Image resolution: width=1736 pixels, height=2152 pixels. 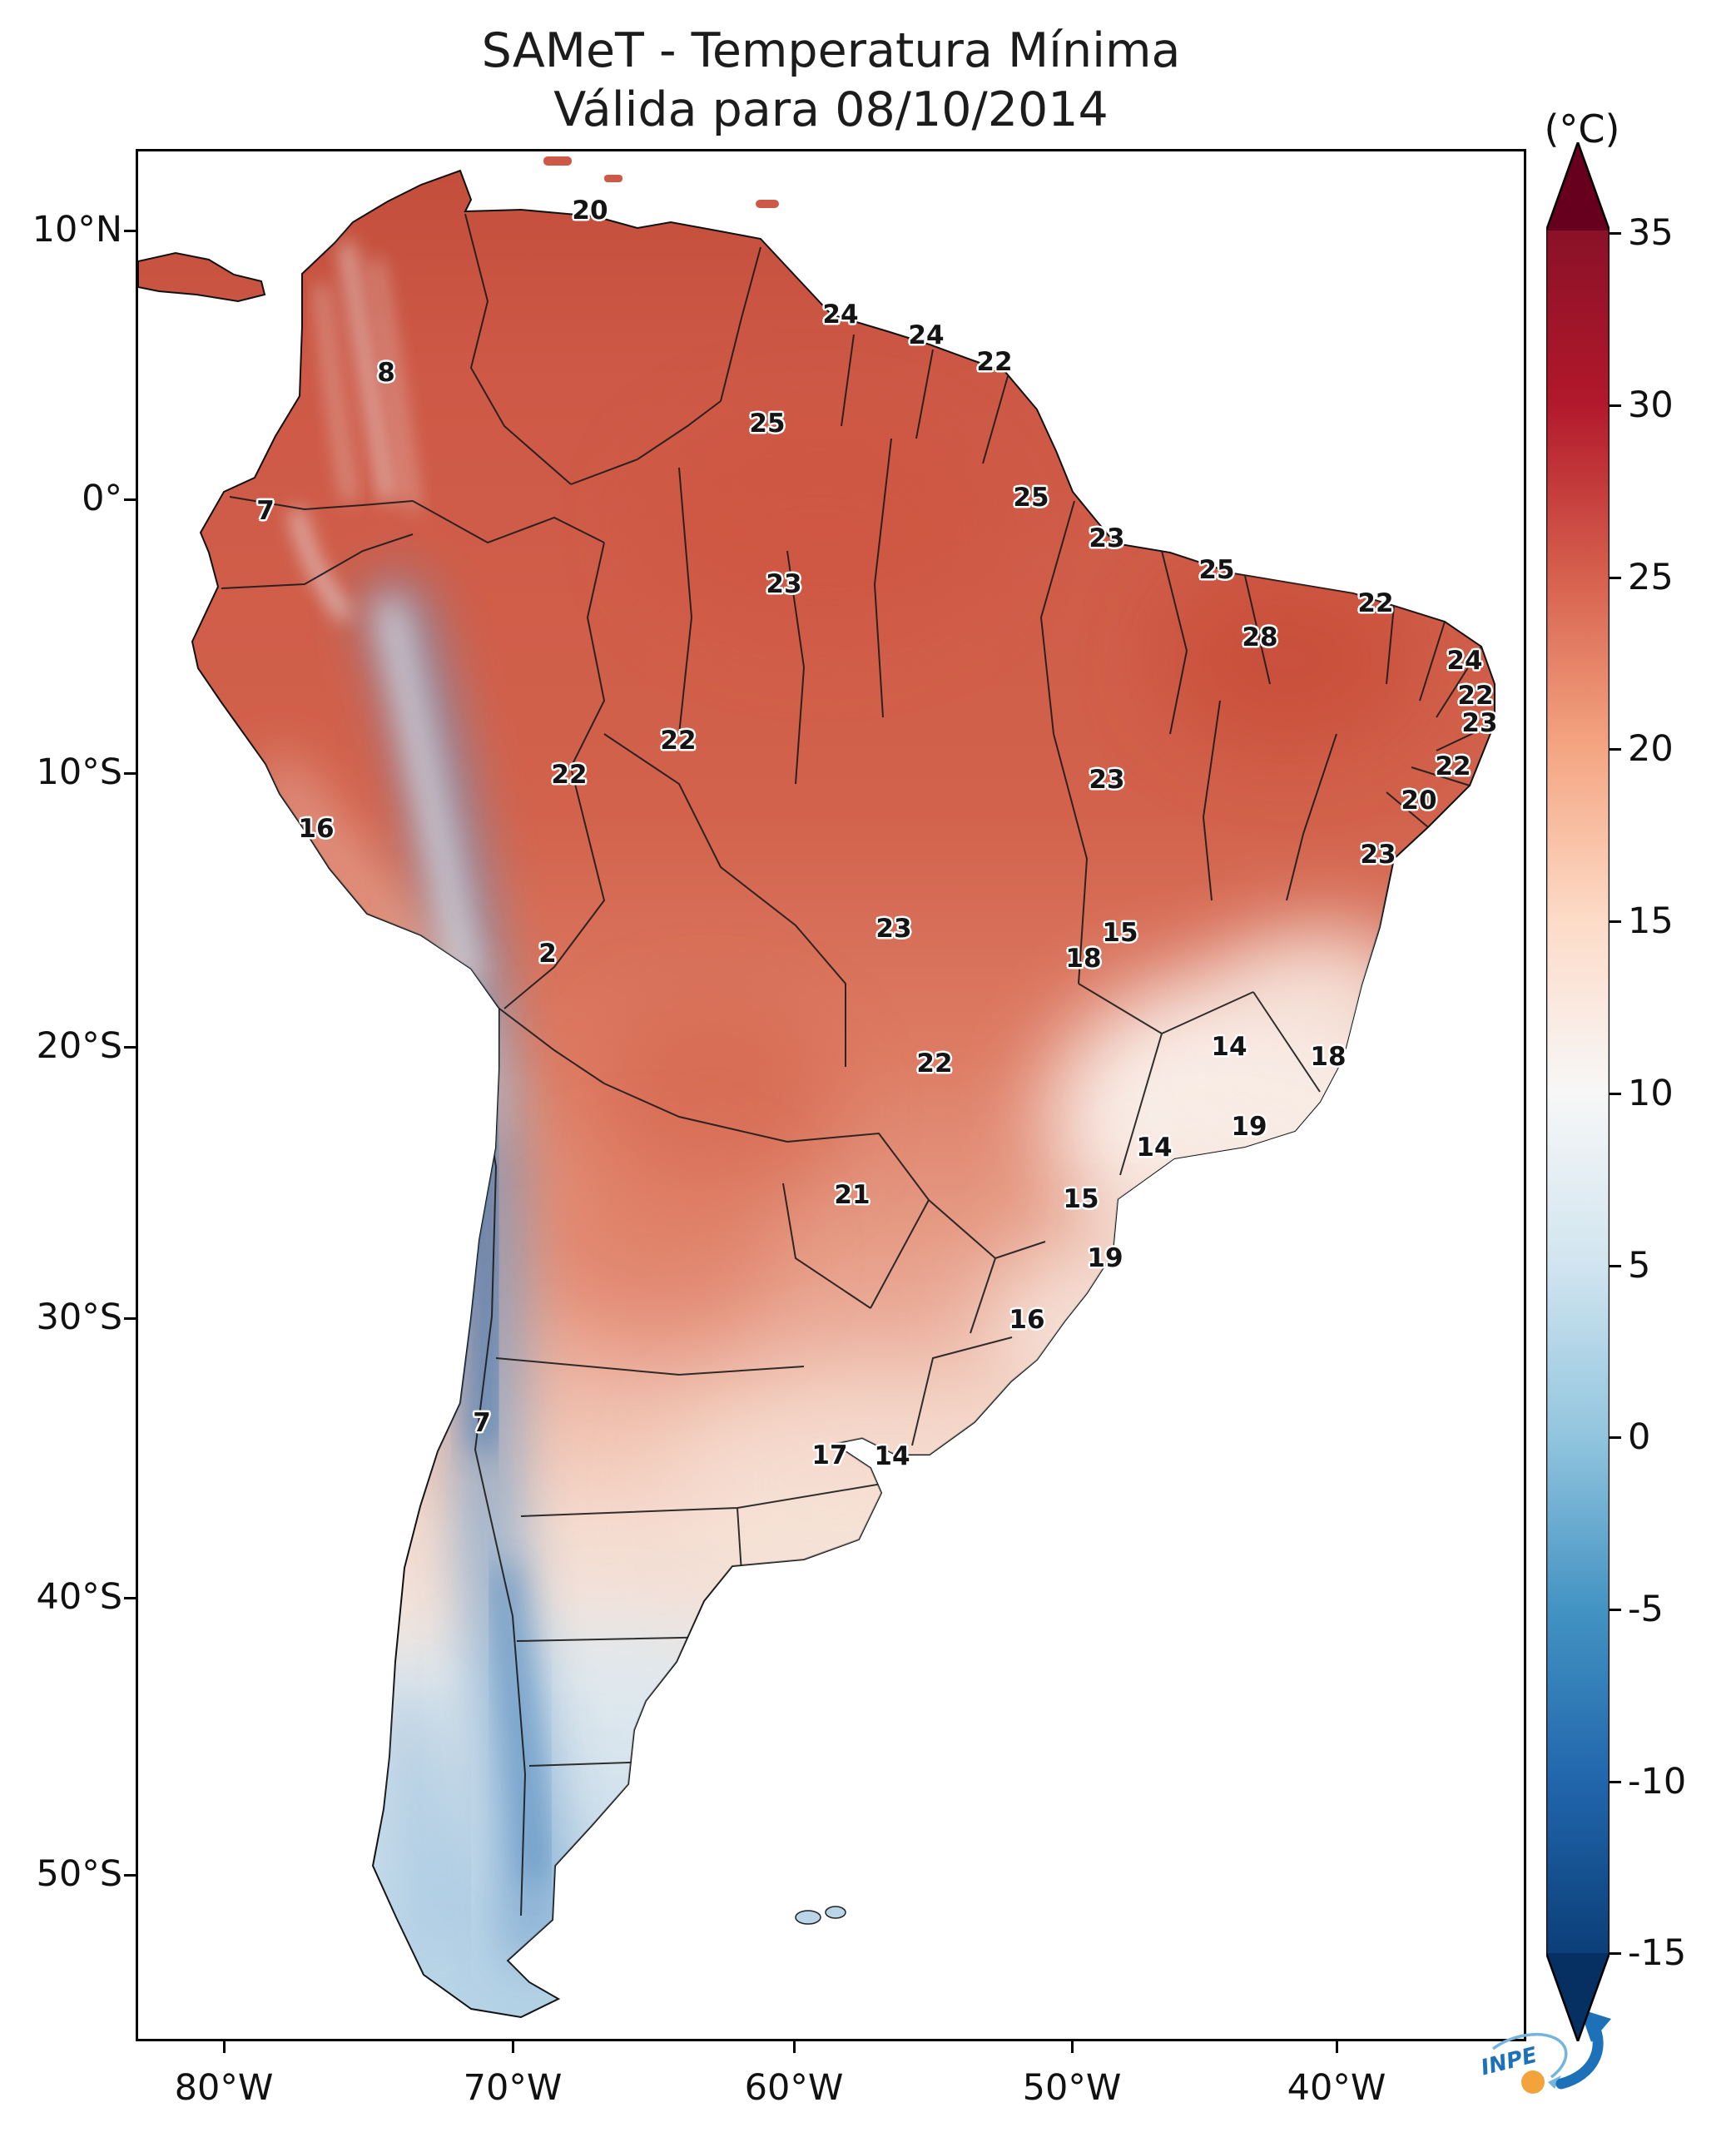 I want to click on colorbar, so click(x=1578, y=1092).